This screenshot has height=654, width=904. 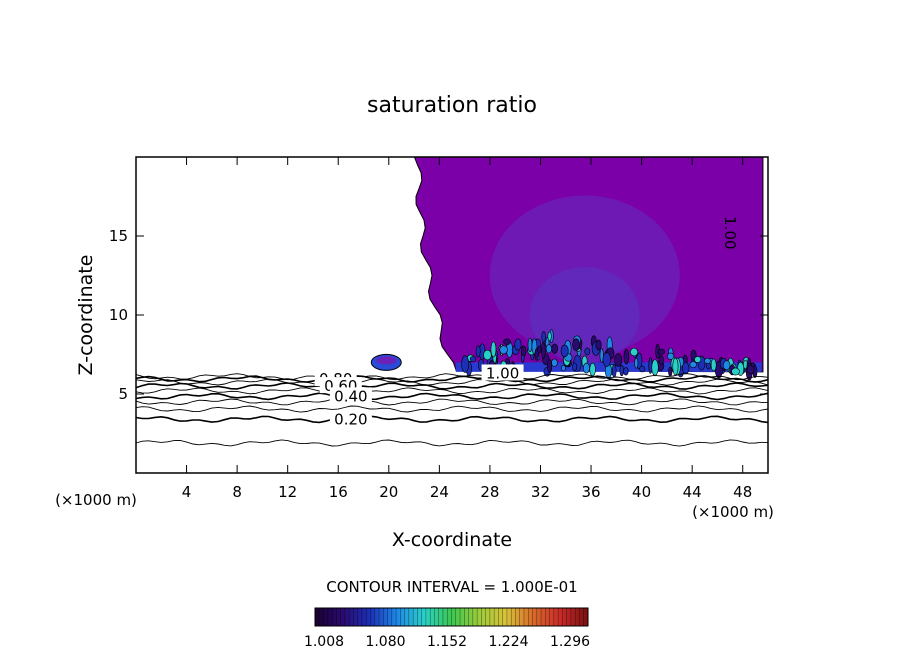 What do you see at coordinates (742, 492) in the screenshot?
I see `x-tick-label: 48` at bounding box center [742, 492].